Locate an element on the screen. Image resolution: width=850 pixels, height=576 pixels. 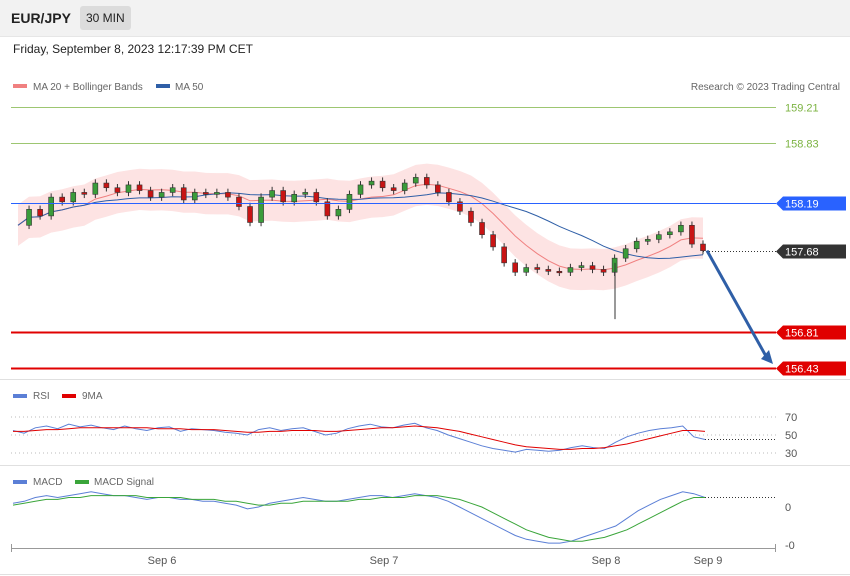
x-tick-label: Sep 8 is located at coordinates (606, 561).